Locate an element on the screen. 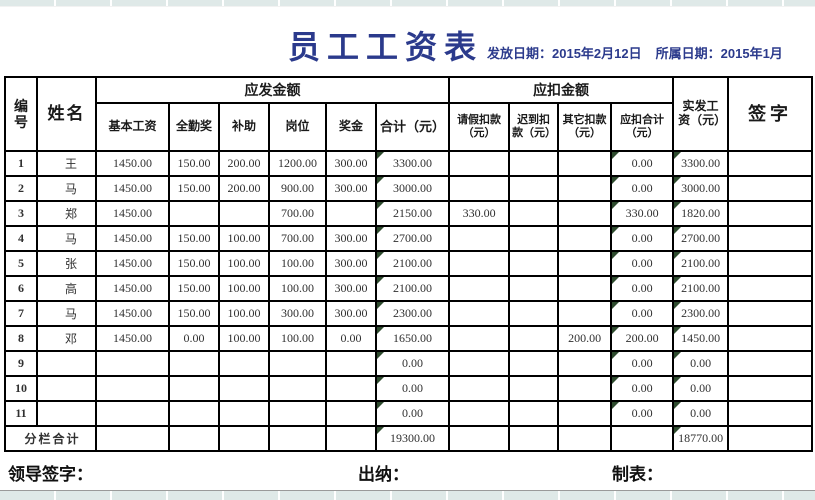 This screenshot has width=815, height=500. cell-subtotal-net: 18770.00 is located at coordinates (701, 438).